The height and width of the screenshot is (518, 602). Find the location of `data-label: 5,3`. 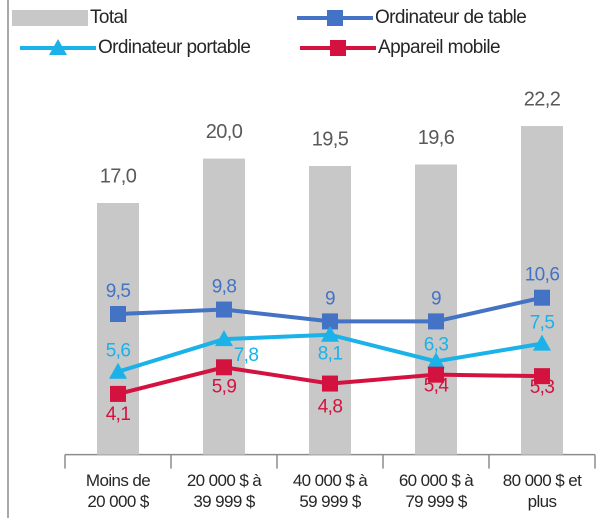

data-label: 5,3 is located at coordinates (542, 387).